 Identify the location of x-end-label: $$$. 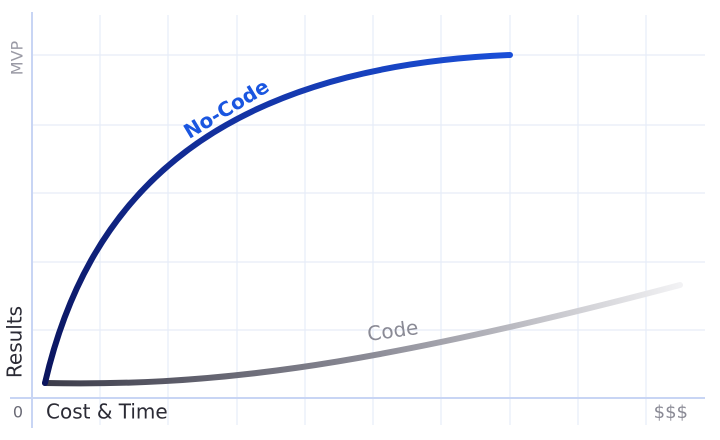
(671, 412).